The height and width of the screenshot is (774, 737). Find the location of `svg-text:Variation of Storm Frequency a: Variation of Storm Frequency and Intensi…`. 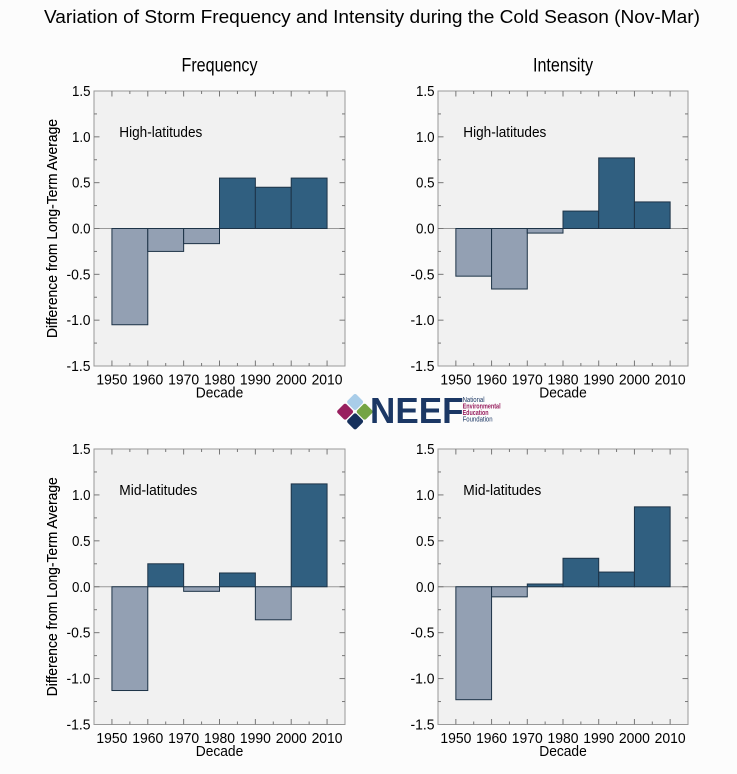

svg-text:Variation of Storm Frequency a: Variation of Storm Frequency and Intensi… is located at coordinates (372, 17).